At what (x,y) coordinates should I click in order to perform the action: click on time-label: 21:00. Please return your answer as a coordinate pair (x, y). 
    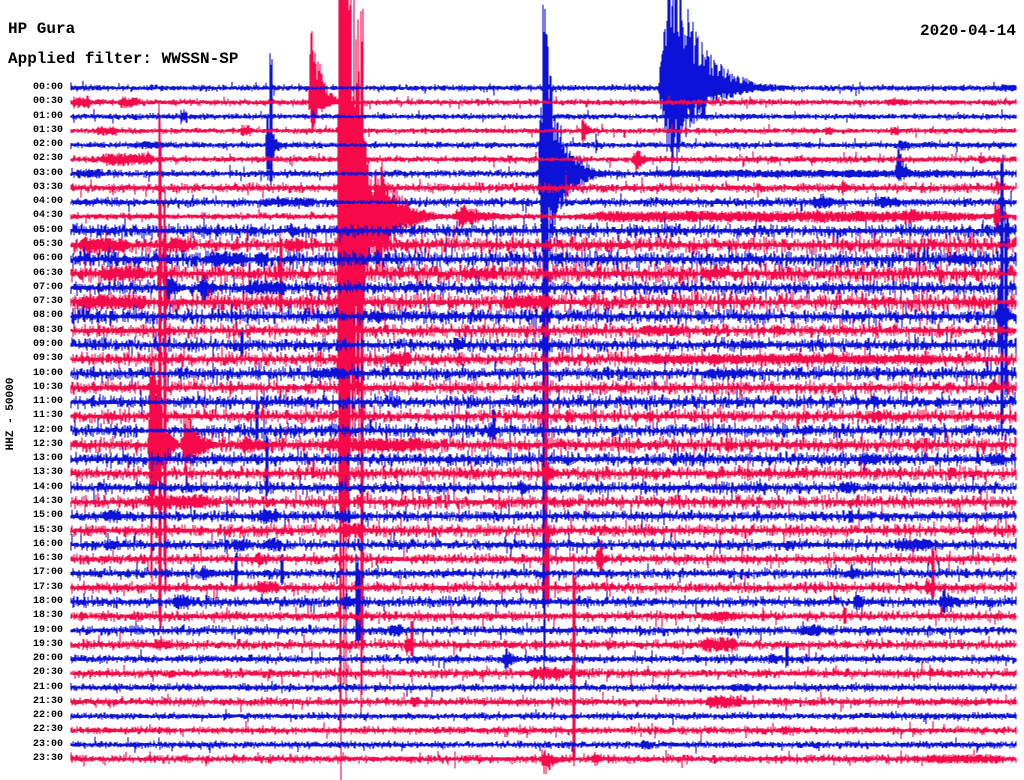
    Looking at the image, I should click on (47, 687).